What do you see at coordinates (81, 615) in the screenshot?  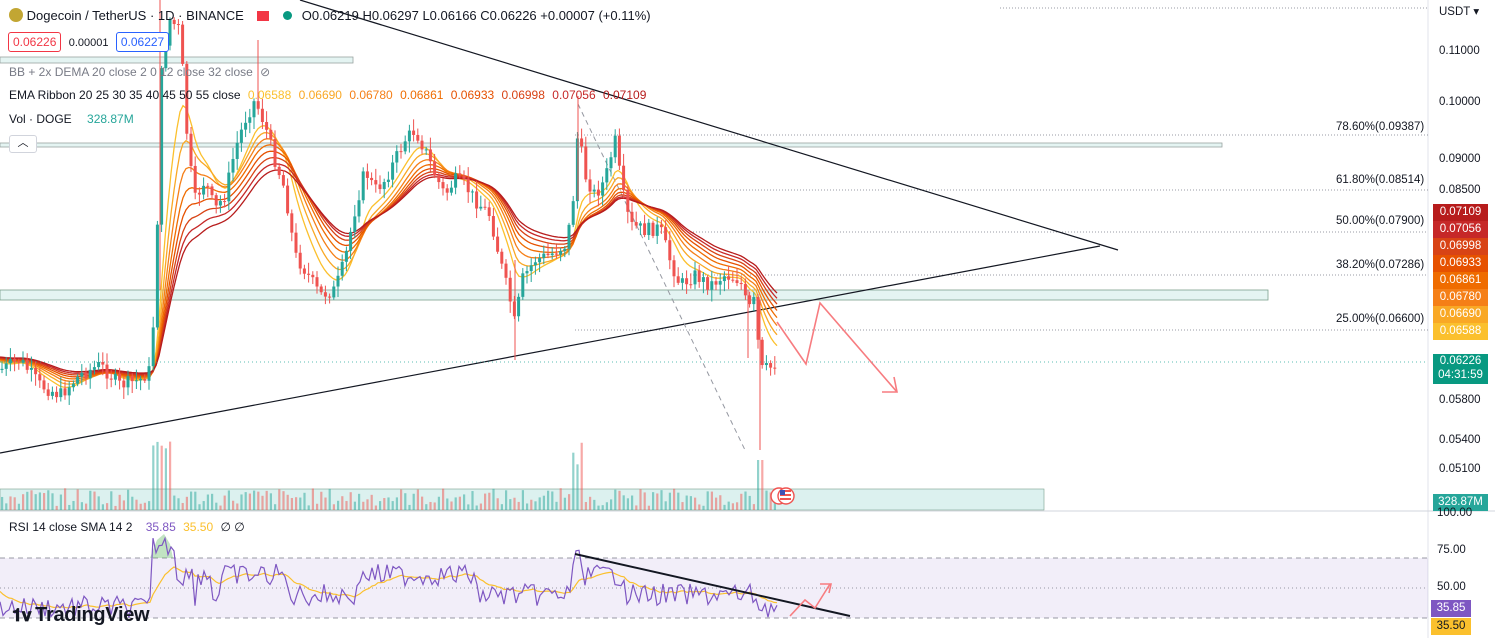 I see `tradingview-logo: 𝟏𝐯 TradingView` at bounding box center [81, 615].